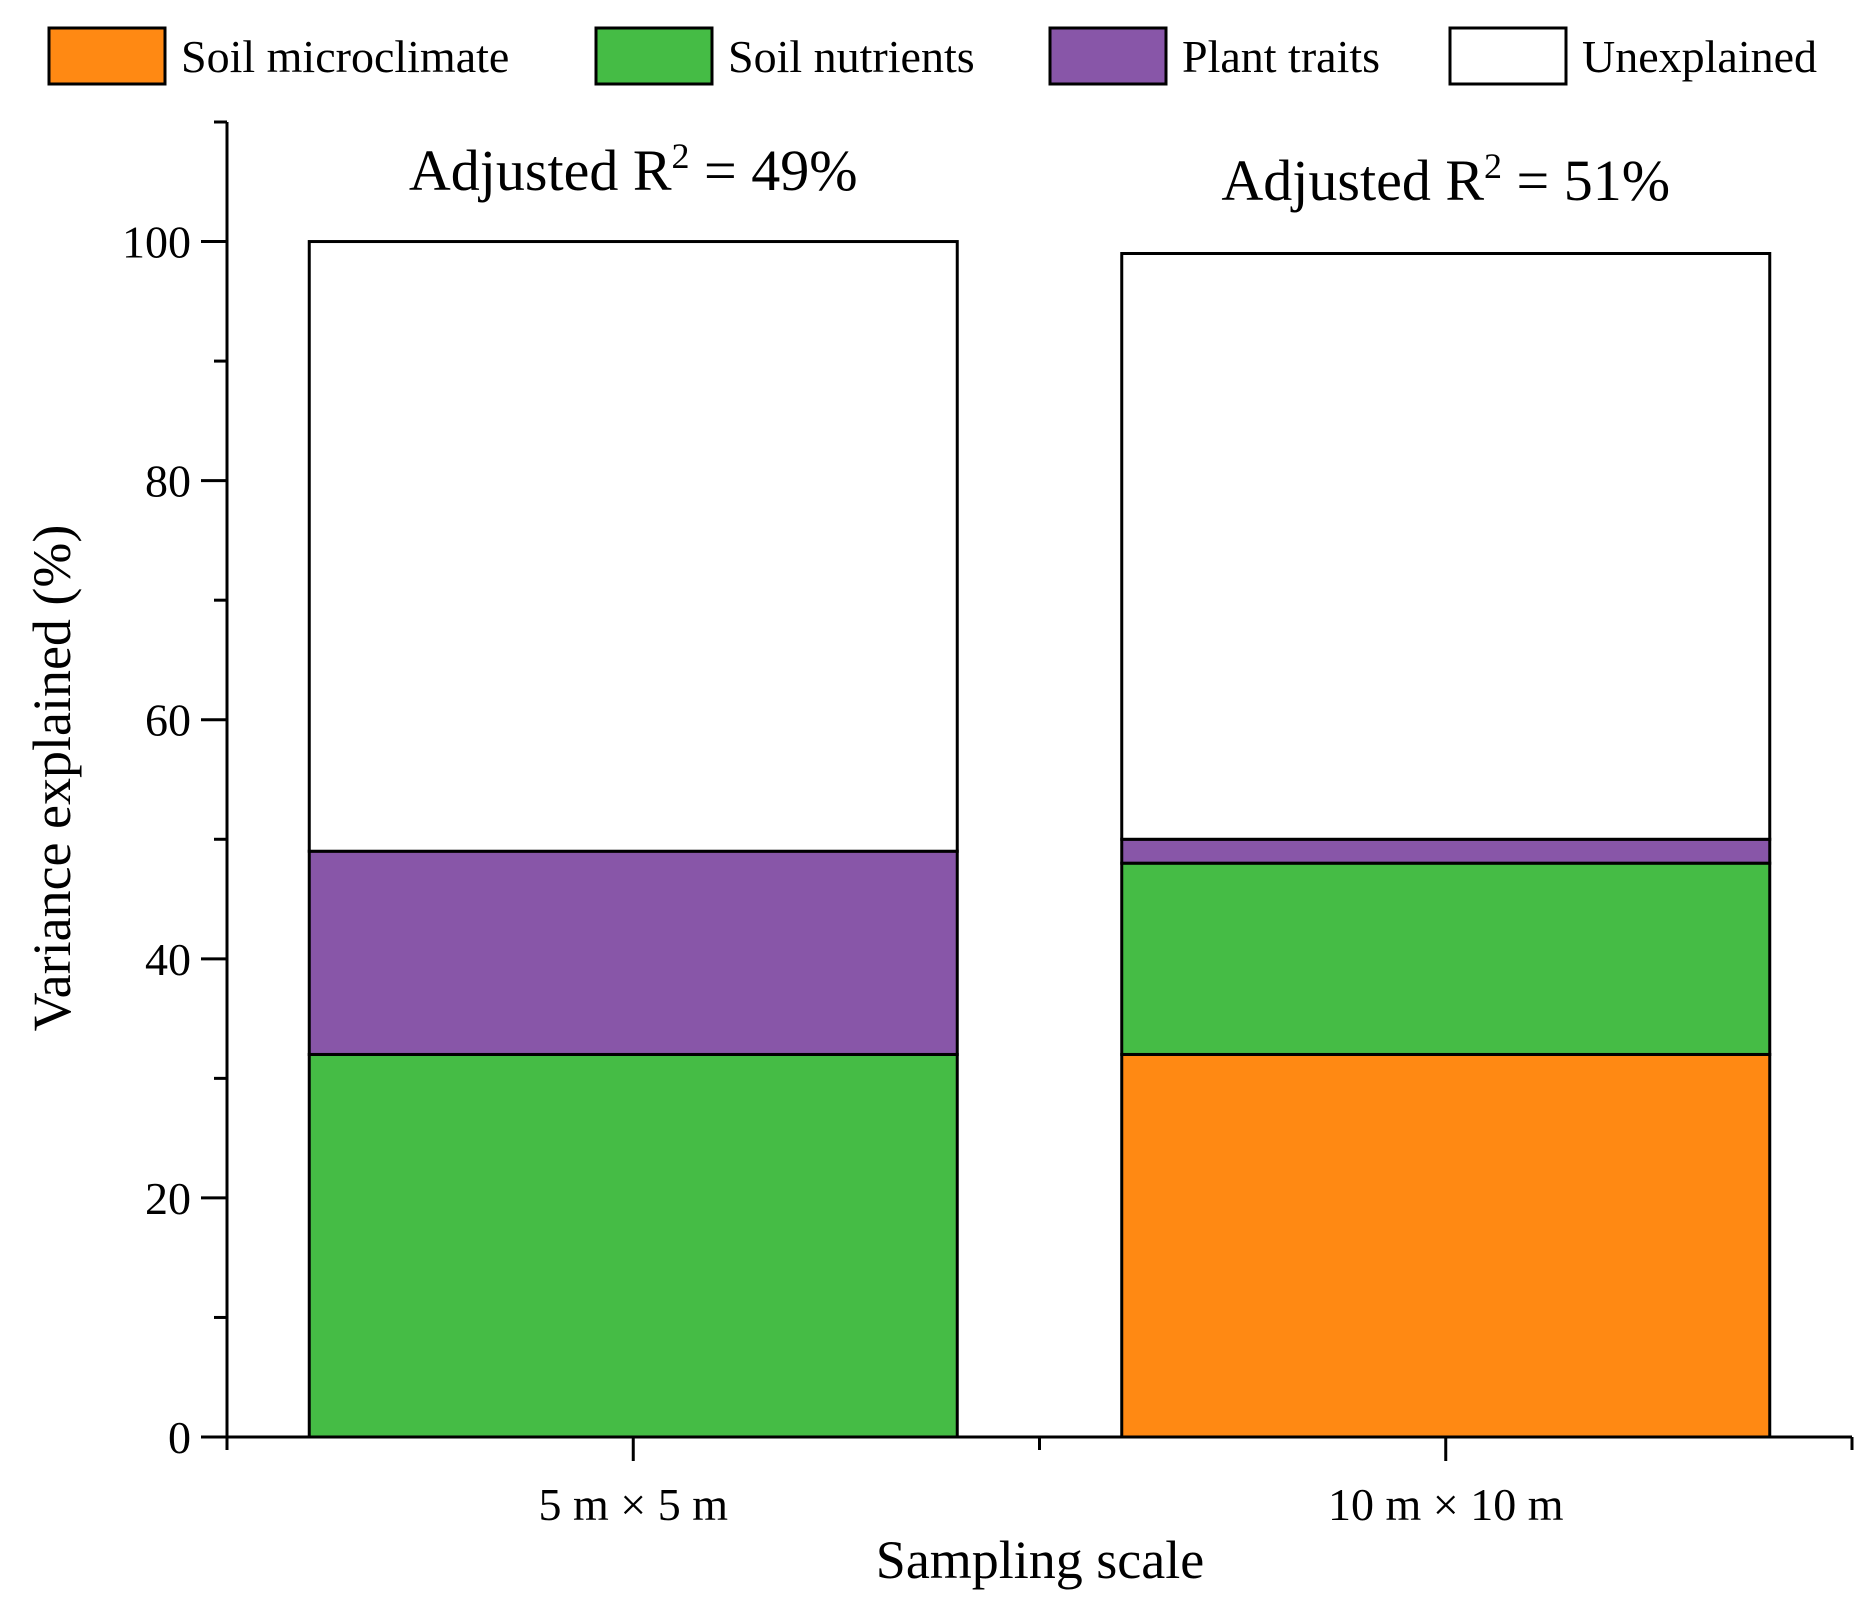 The image size is (1868, 1619). What do you see at coordinates (633, 169) in the screenshot?
I see `r2-annotation-5-m-5-m: Adjusted R2 = 49%` at bounding box center [633, 169].